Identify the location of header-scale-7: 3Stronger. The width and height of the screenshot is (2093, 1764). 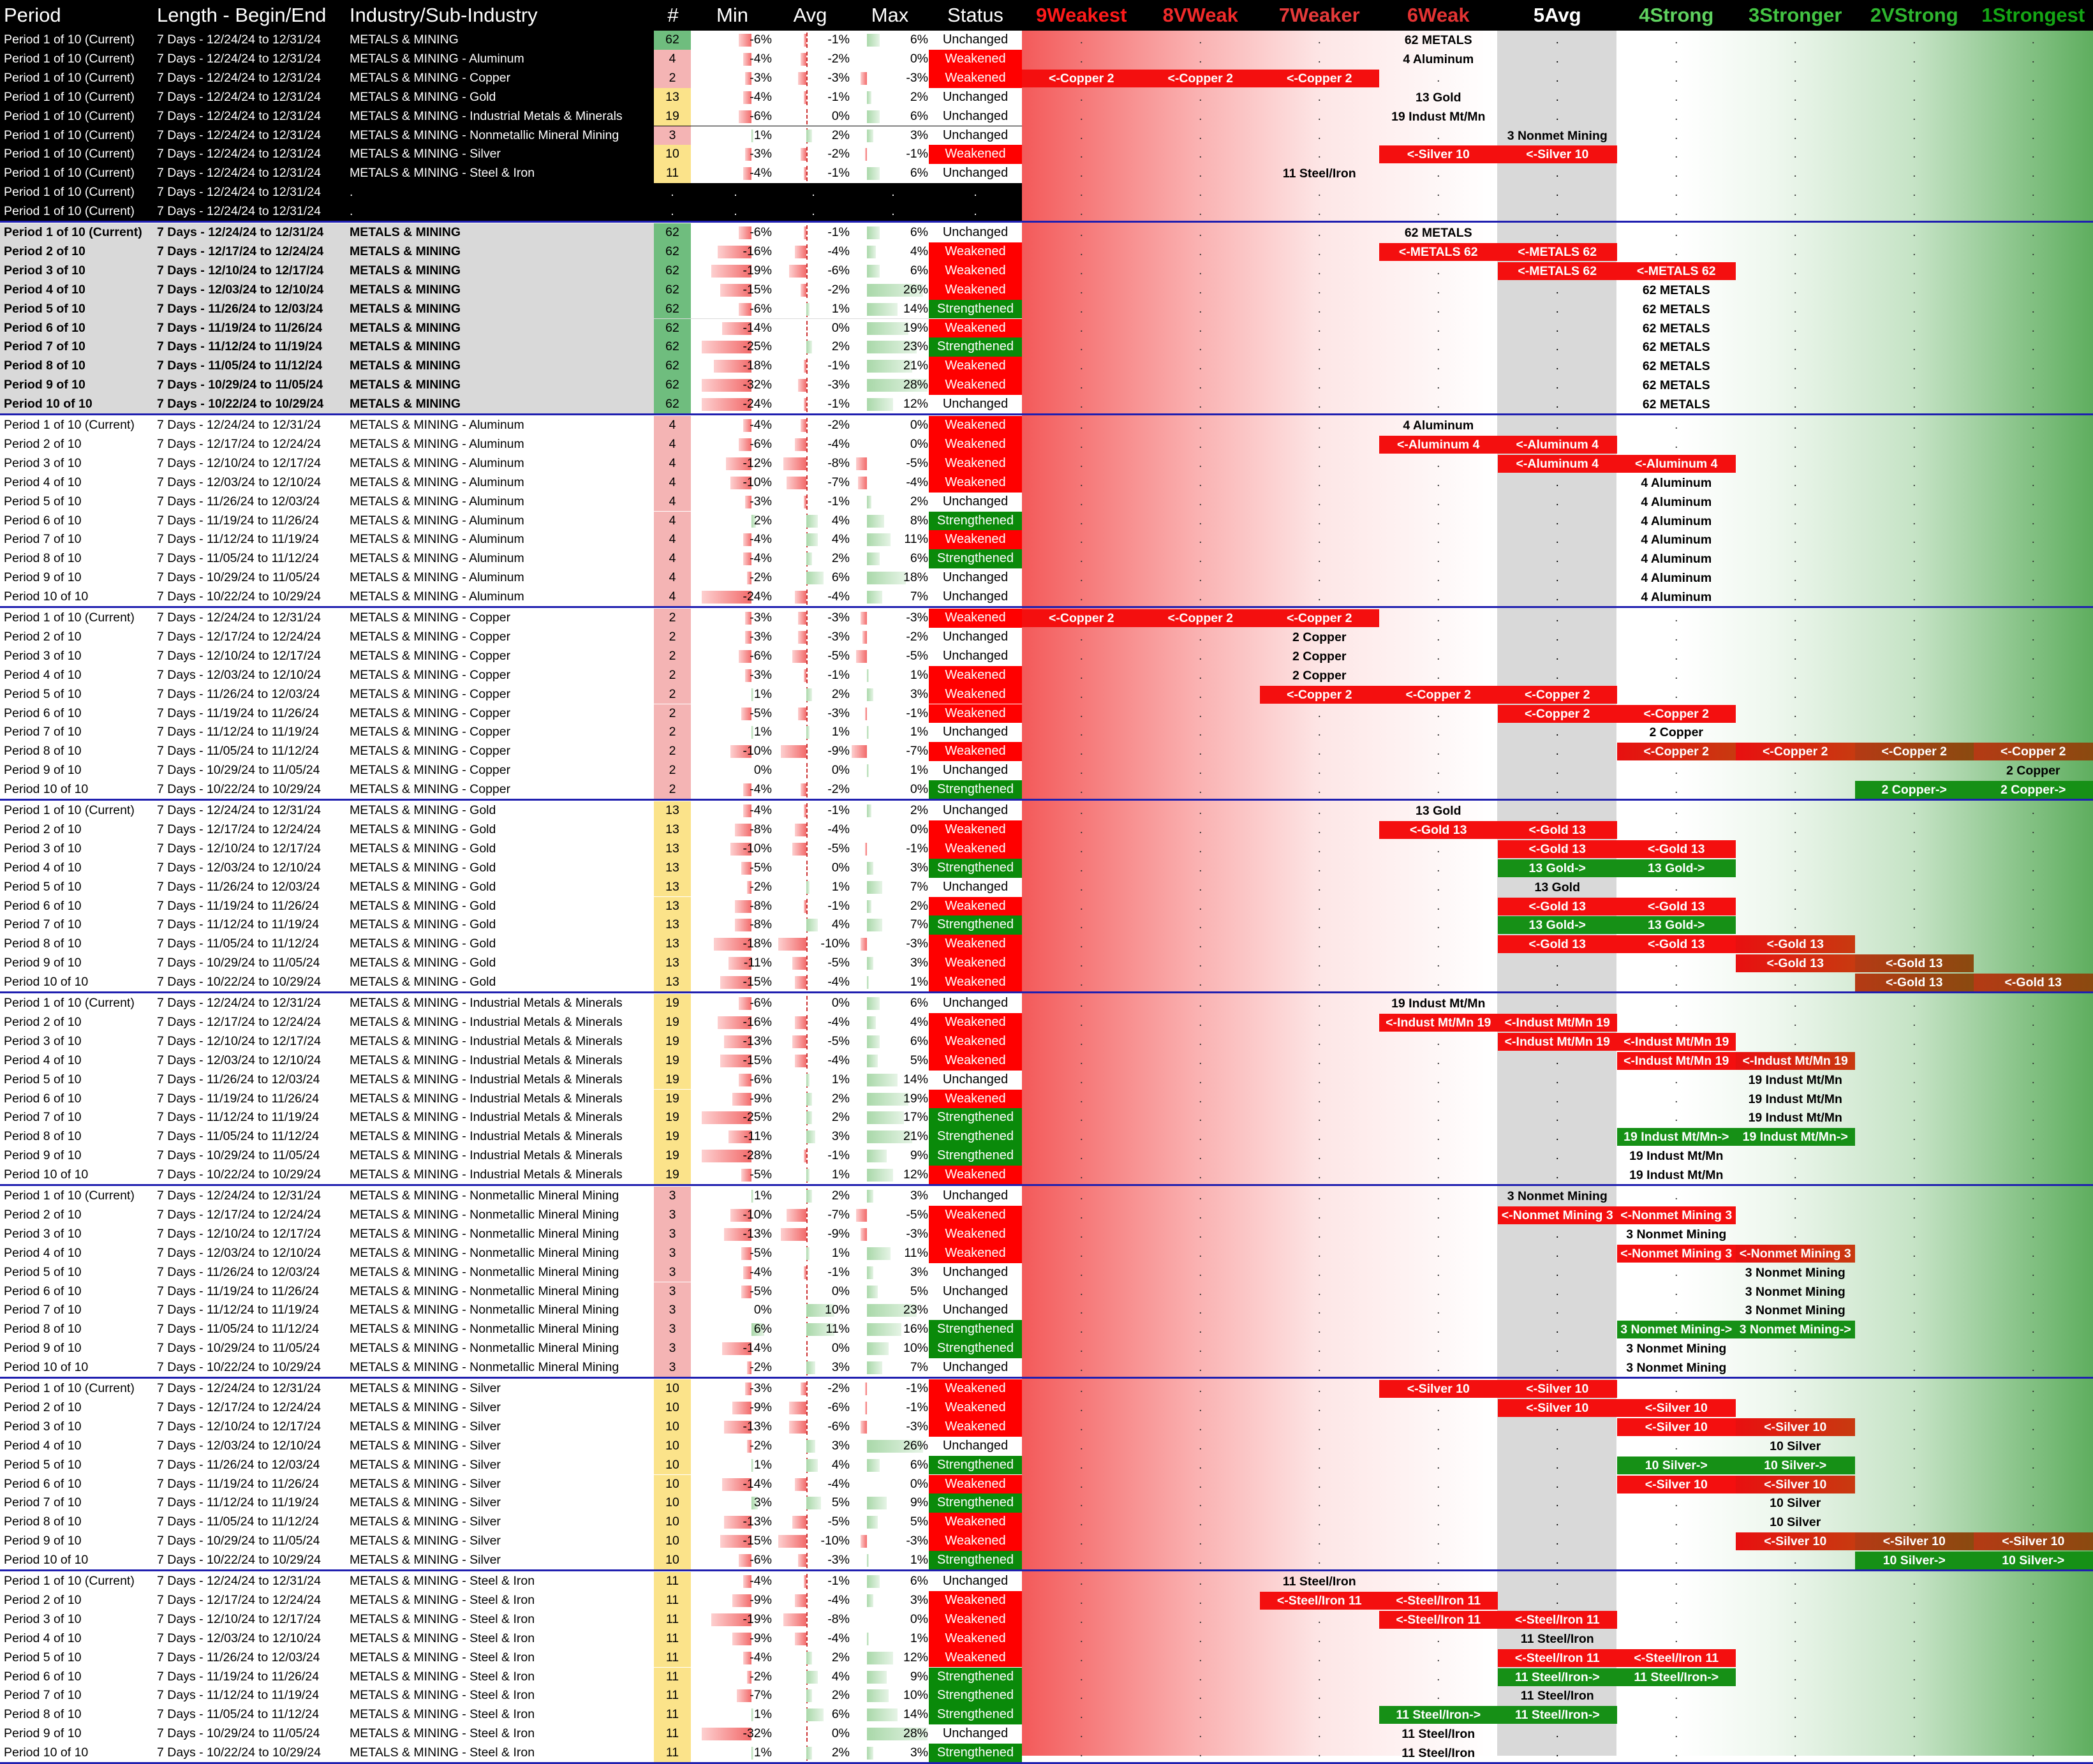
(1796, 15).